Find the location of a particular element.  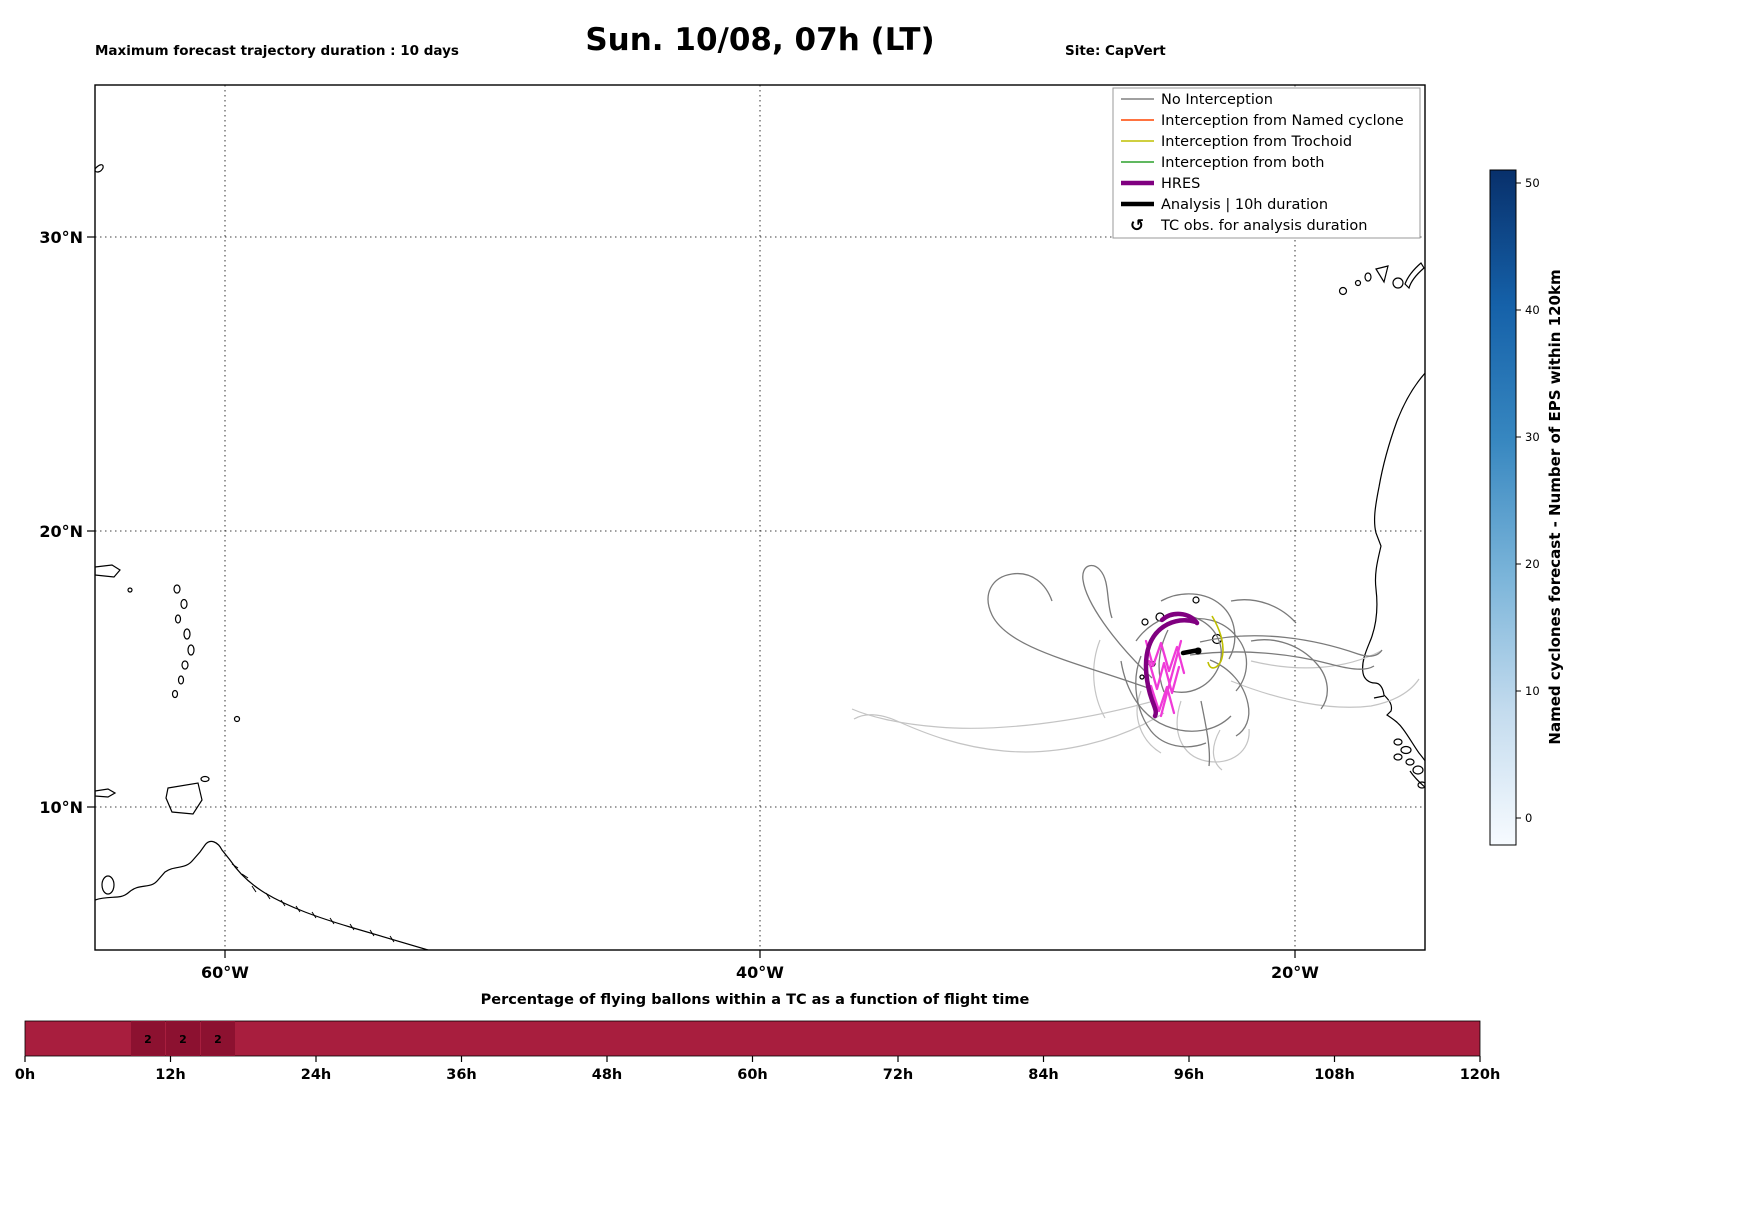

coastline-bissau-islands is located at coordinates (1409, 763).